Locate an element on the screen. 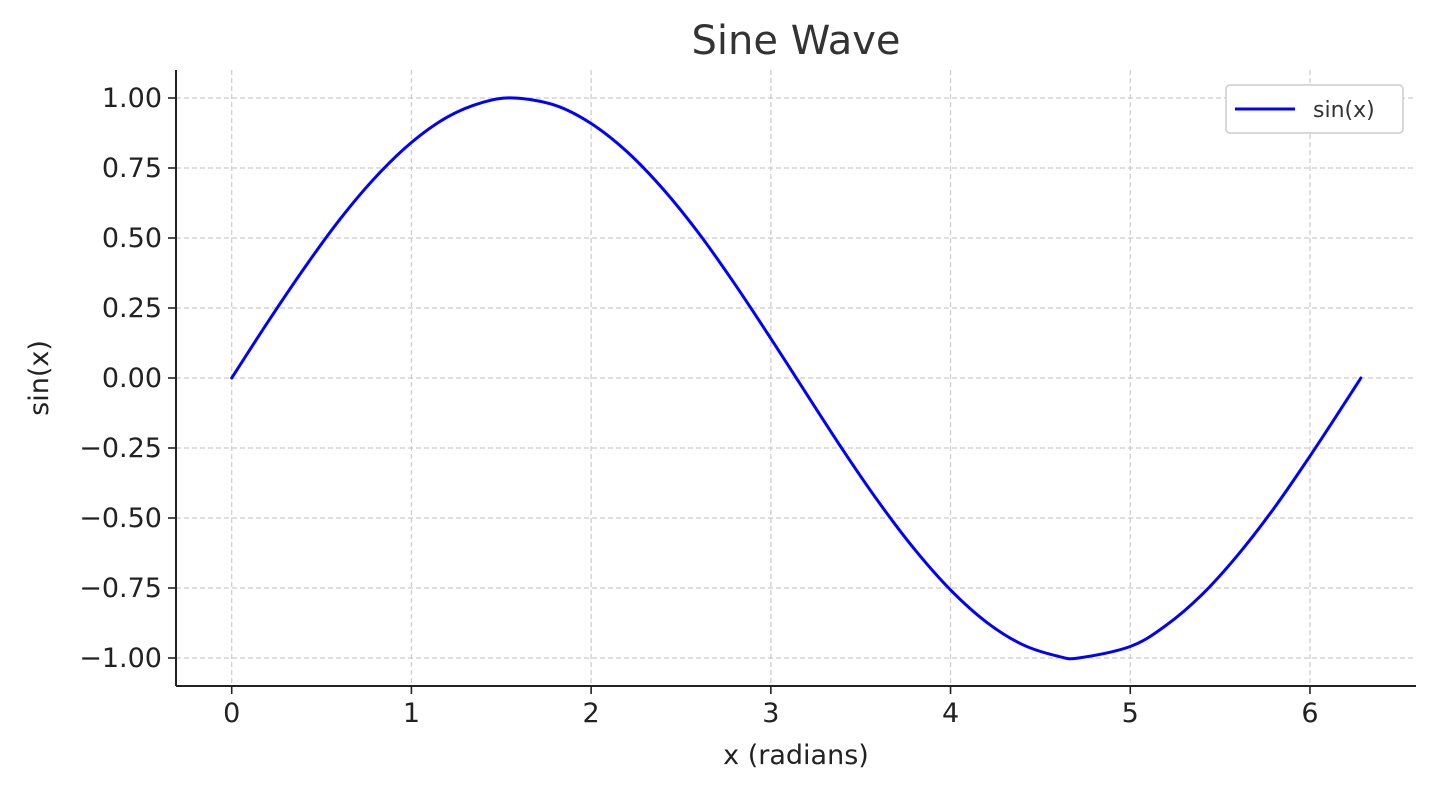  x-tick-label: 2 is located at coordinates (591, 713).